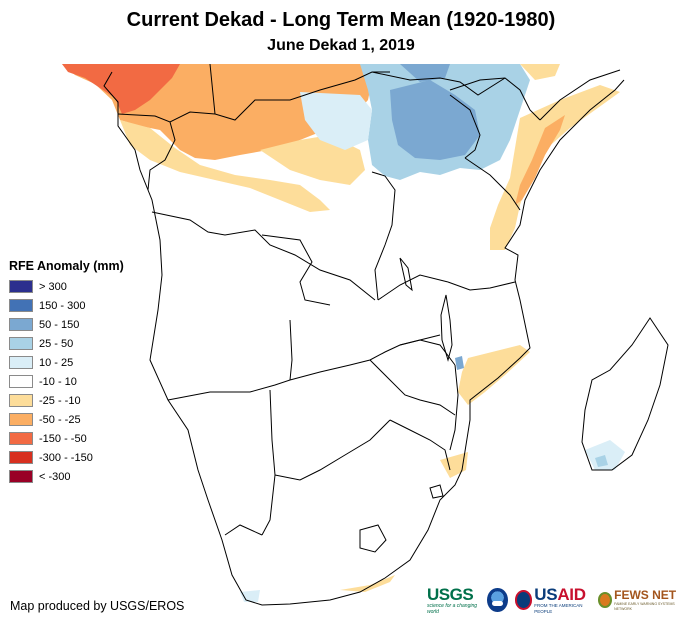 This screenshot has height=624, width=682. Describe the element at coordinates (412, 387) in the screenshot. I see `border-zimbabwe` at that location.